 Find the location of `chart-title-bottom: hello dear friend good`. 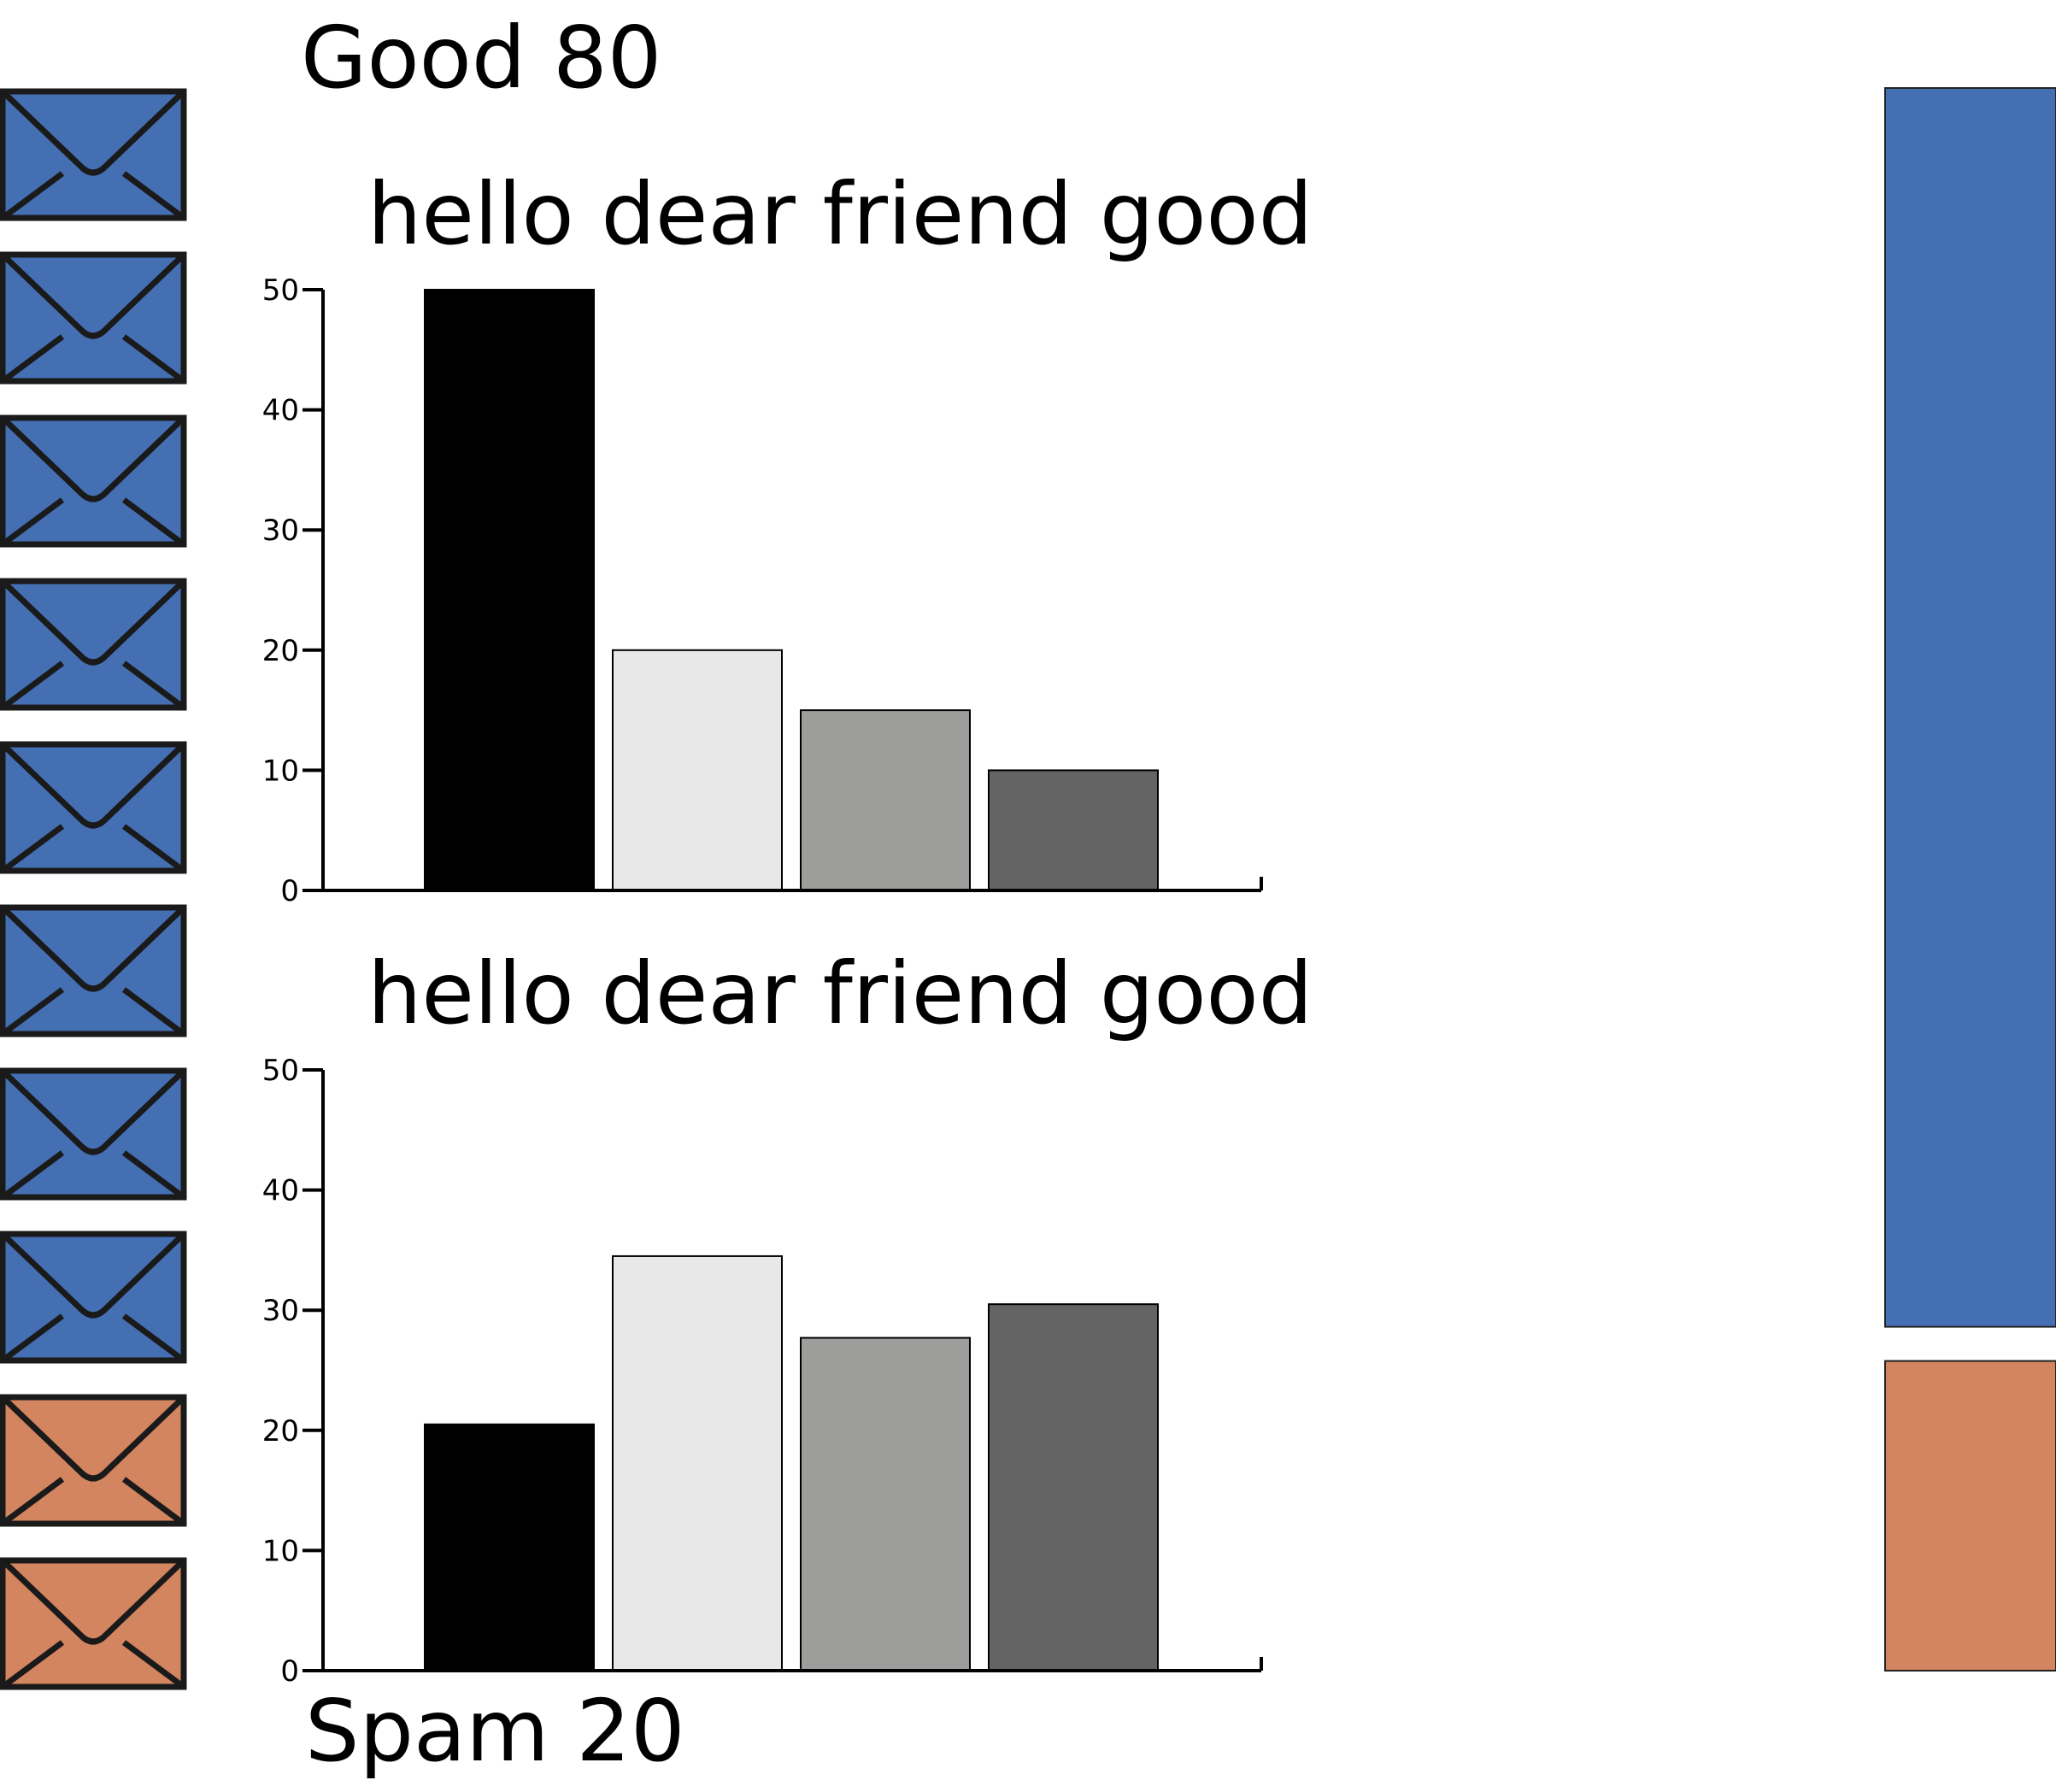

chart-title-bottom: hello dear friend good is located at coordinates (840, 993).